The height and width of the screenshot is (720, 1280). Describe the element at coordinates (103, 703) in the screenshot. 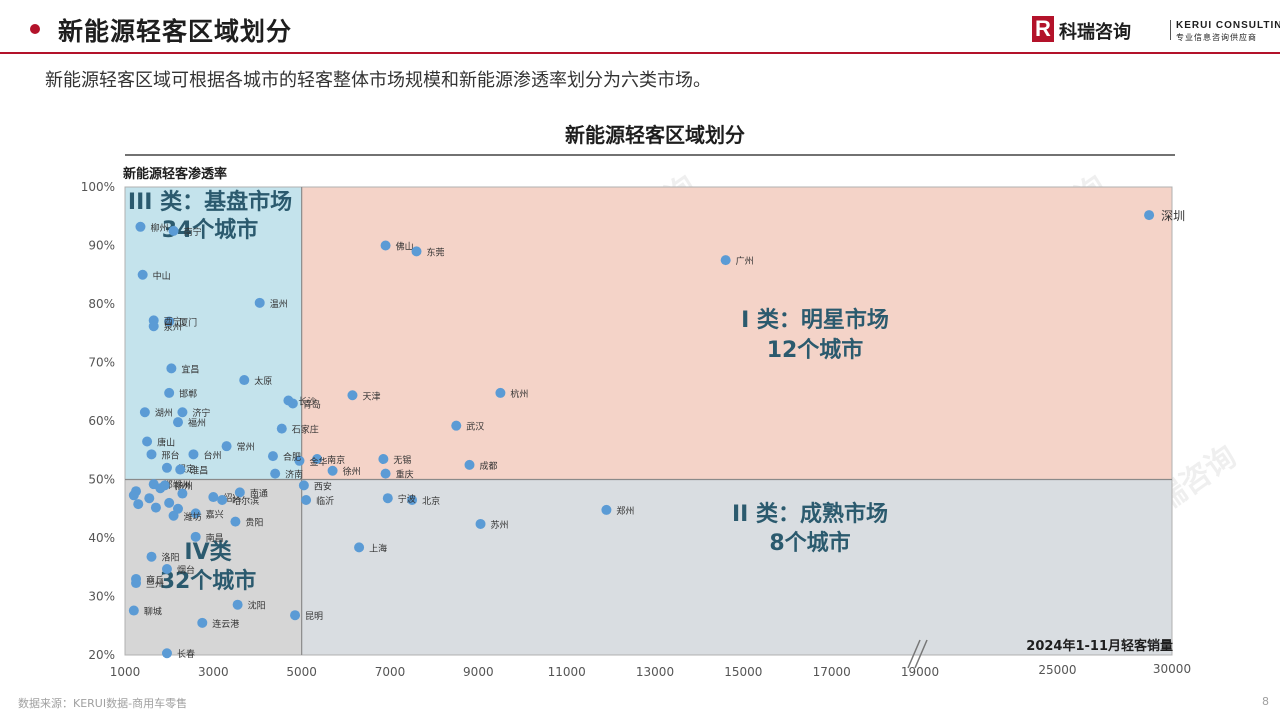

I see `data-source-note: 数据来源：KERUI数据-商用车零售` at that location.